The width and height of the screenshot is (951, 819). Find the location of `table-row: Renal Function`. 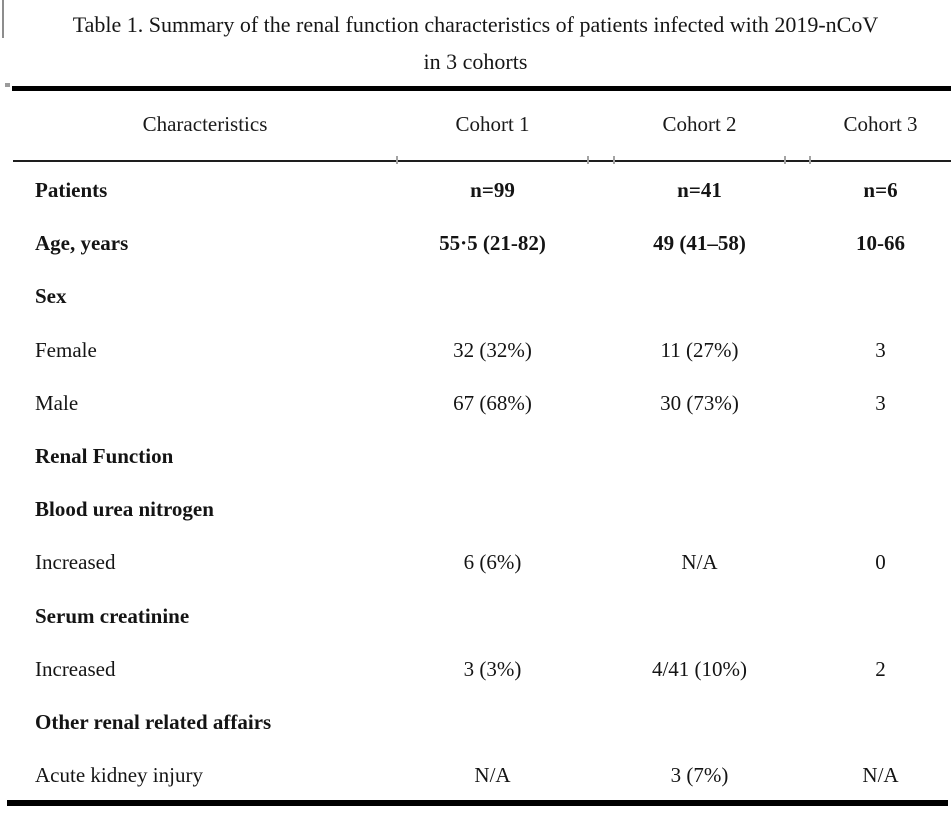

table-row: Renal Function is located at coordinates (482, 456).